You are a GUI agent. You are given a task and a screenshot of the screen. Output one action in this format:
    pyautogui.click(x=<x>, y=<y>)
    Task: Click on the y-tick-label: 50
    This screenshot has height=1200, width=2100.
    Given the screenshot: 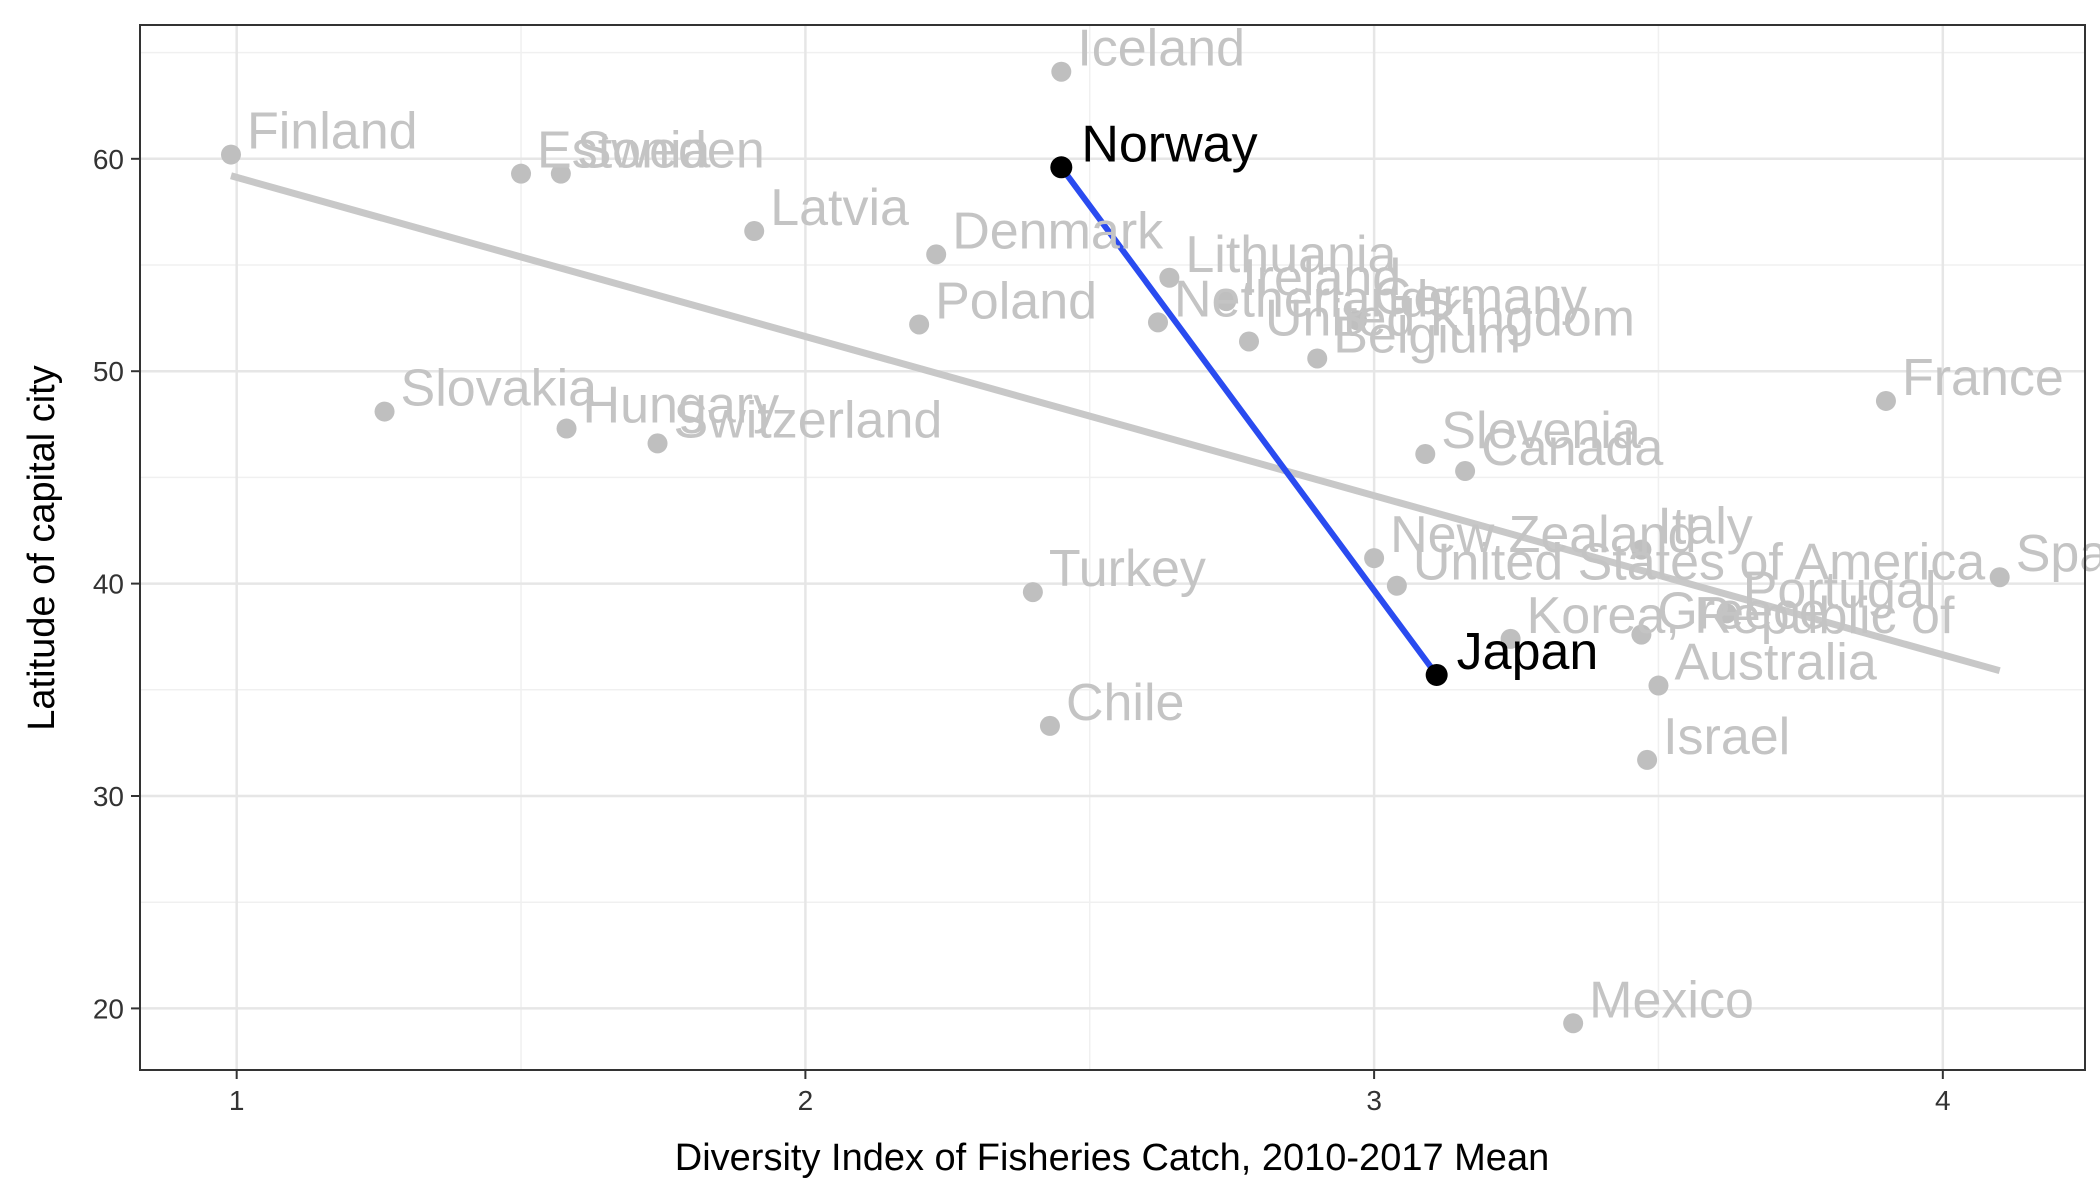 What is the action you would take?
    pyautogui.click(x=108, y=371)
    